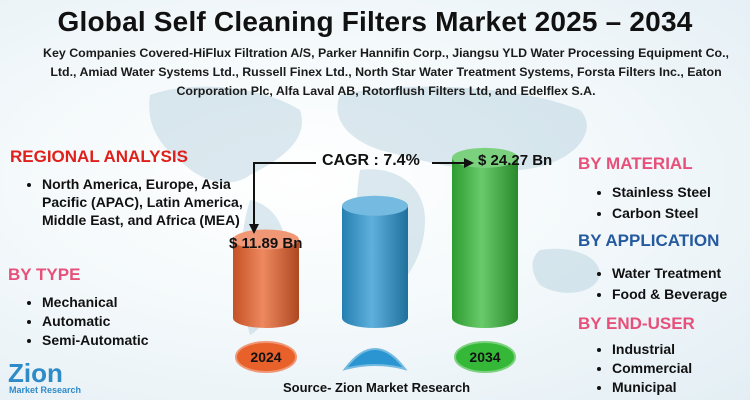 The image size is (750, 400). Describe the element at coordinates (669, 273) in the screenshot. I see `application-item-water-treatment: Water Treatment` at that location.